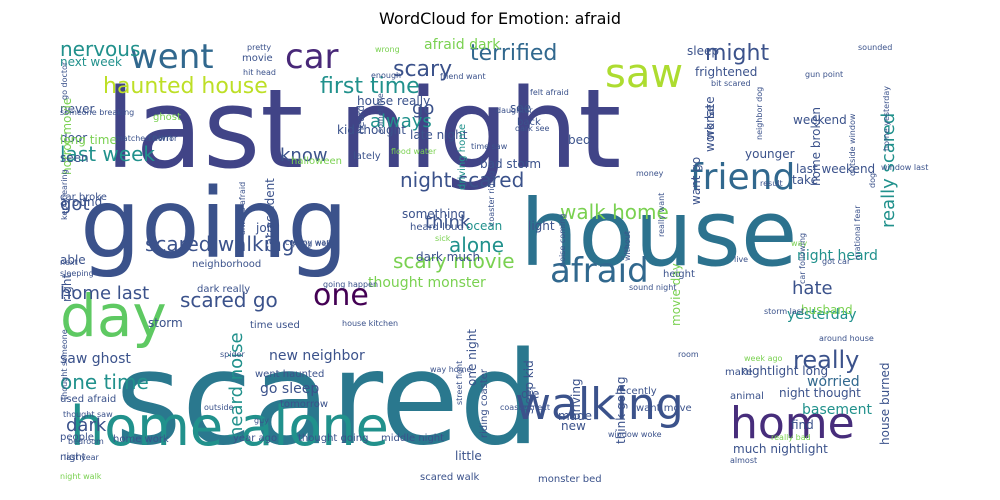 This screenshot has height=500, width=1000. I want to click on word-scary: scary, so click(422, 69).